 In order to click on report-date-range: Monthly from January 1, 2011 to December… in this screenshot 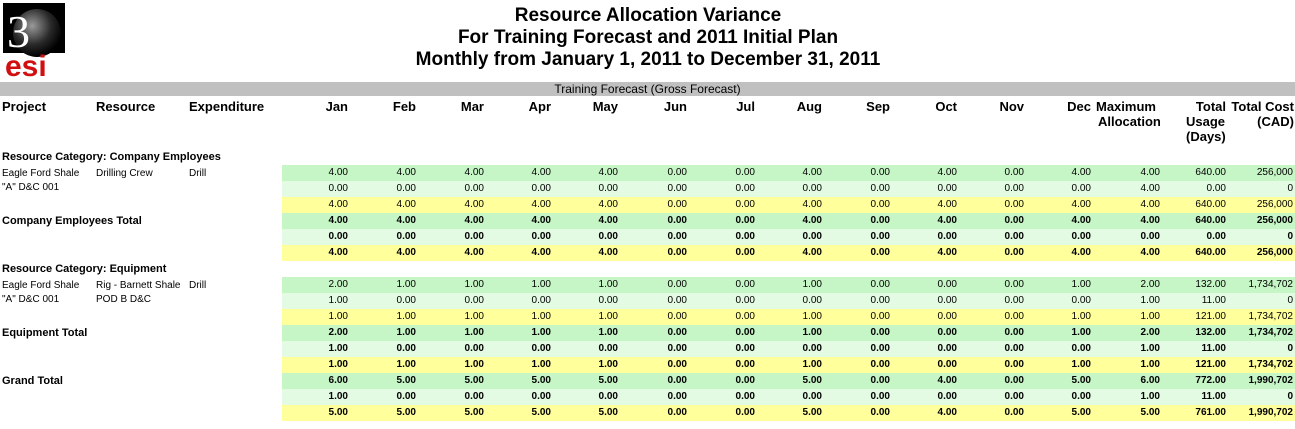, I will do `click(648, 59)`.